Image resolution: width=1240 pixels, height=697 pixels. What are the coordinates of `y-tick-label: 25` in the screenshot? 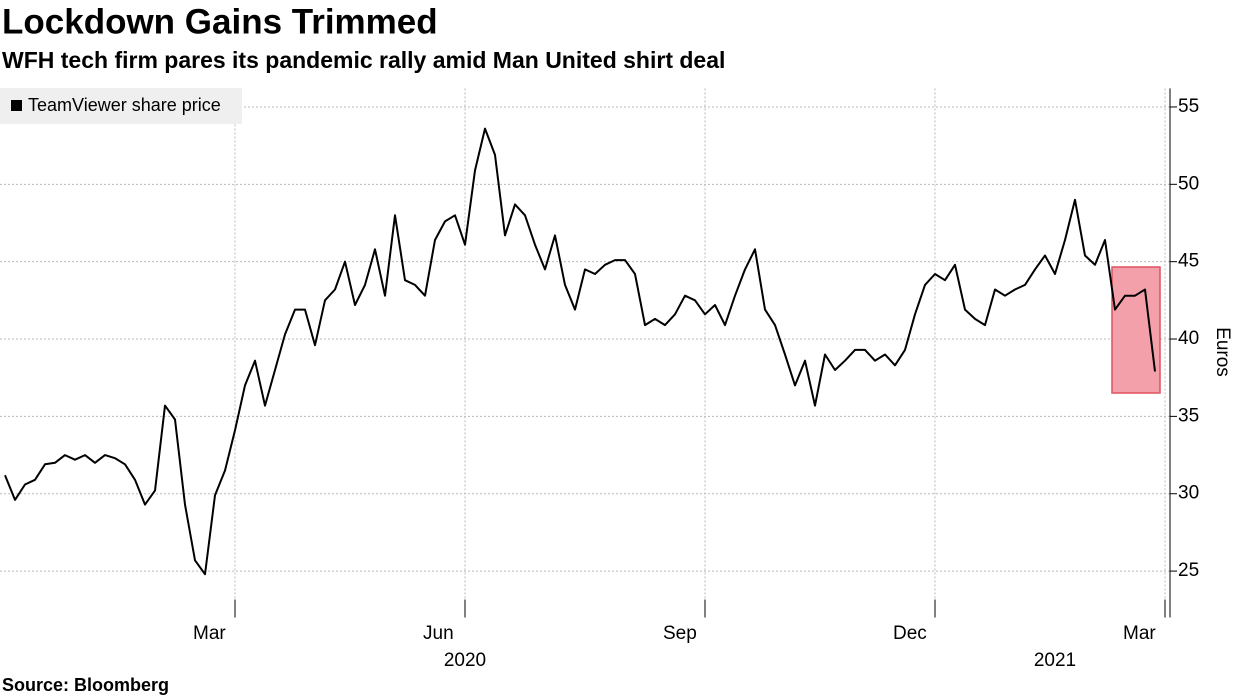 It's located at (1188, 570).